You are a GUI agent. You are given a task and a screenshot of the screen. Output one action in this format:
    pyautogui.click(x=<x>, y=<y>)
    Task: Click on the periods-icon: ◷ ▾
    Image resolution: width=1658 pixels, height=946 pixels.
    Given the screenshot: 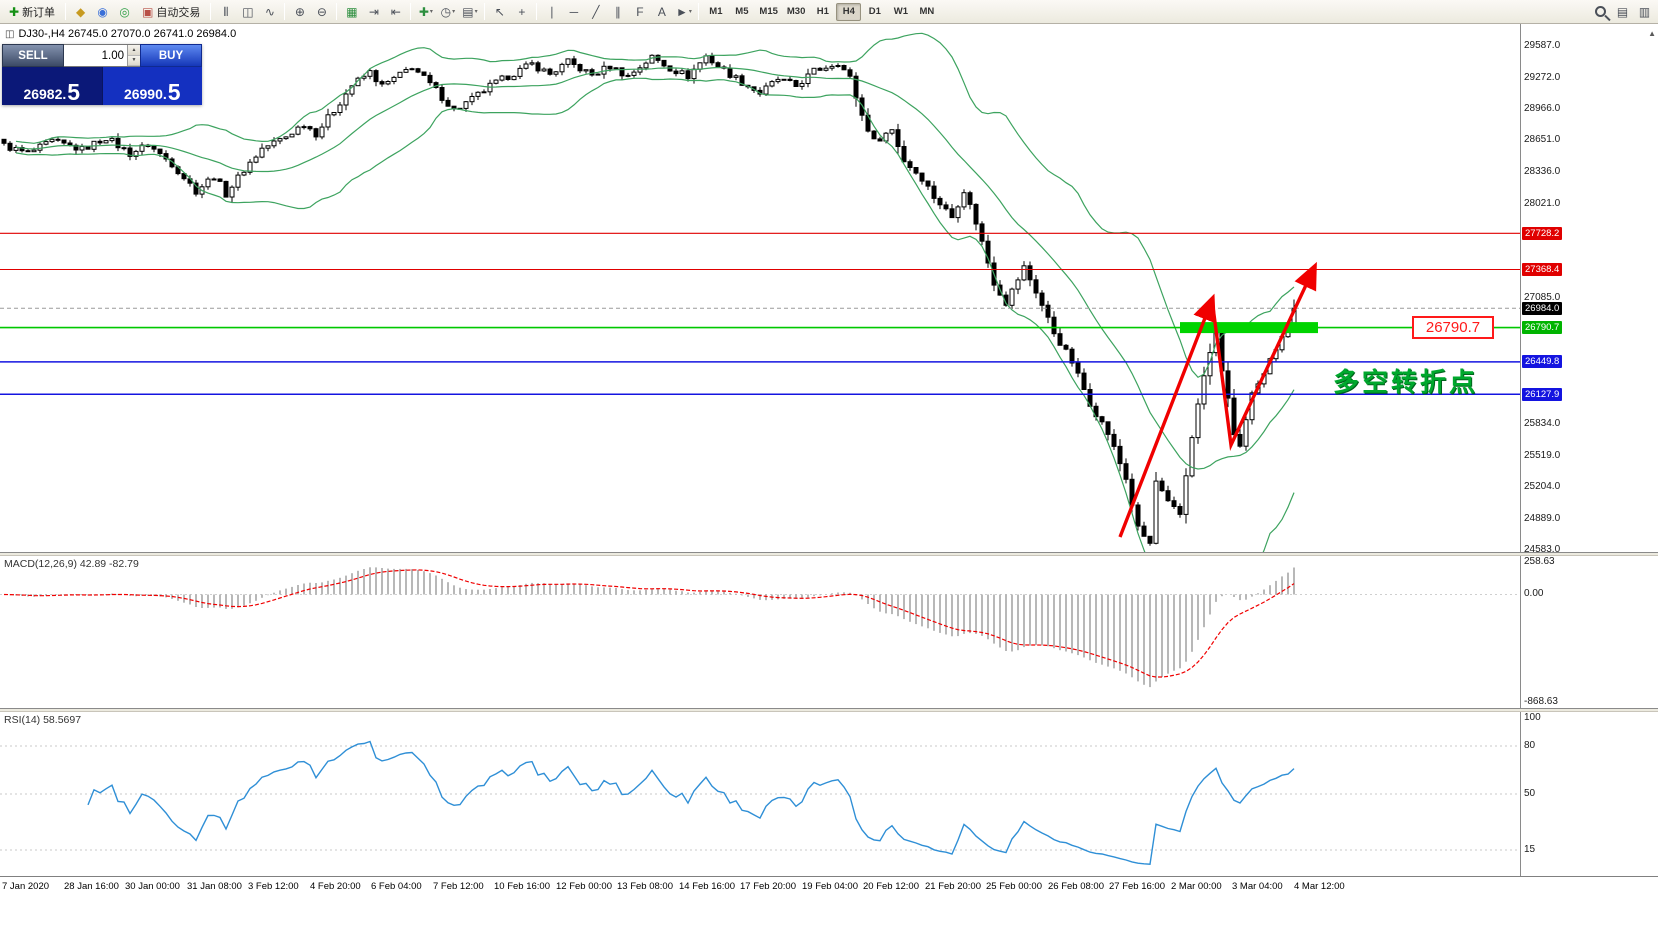 What is the action you would take?
    pyautogui.click(x=447, y=12)
    